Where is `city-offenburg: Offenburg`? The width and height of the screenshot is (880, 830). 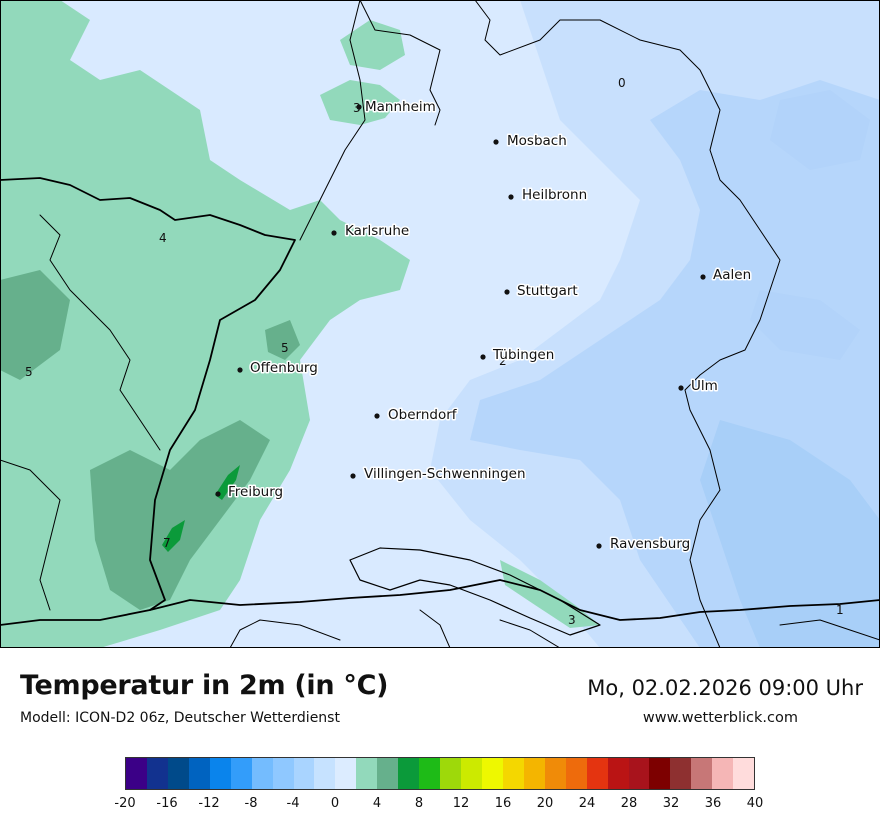
city-offenburg: Offenburg is located at coordinates (278, 368).